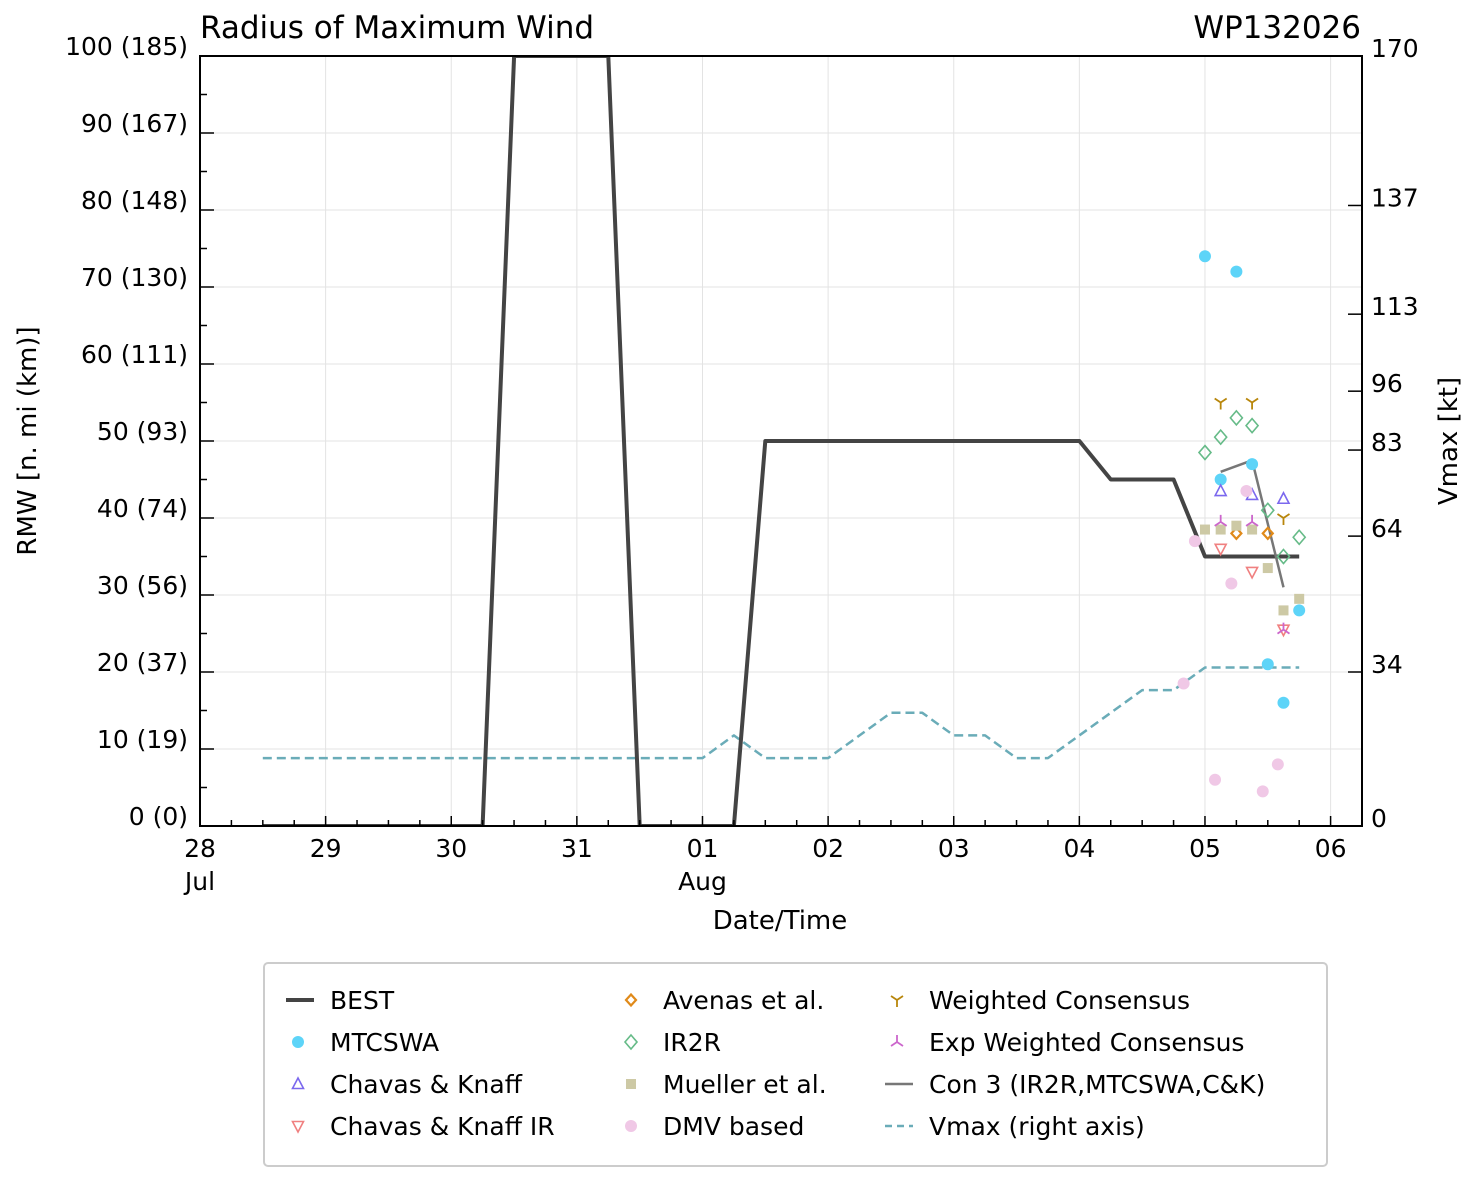 Image resolution: width=1477 pixels, height=1180 pixels. I want to click on legend-item-exp-weighted-consensus: Exp Weighted Consensus, so click(1067, 1042).